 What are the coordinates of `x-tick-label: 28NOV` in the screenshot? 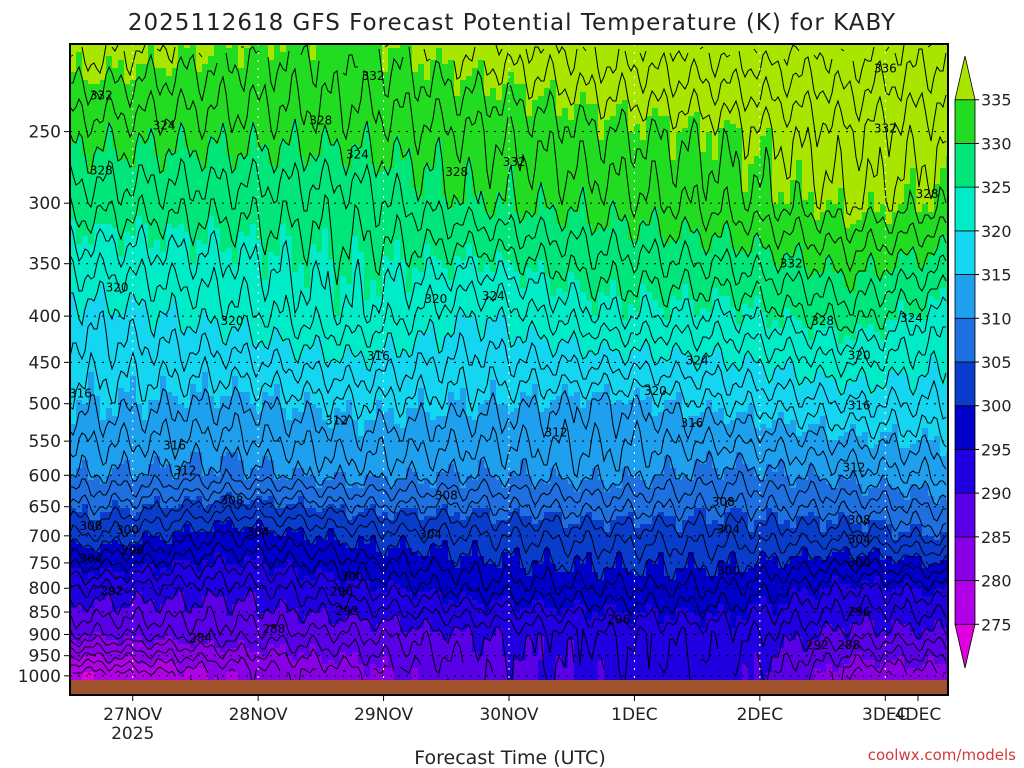 It's located at (258, 715).